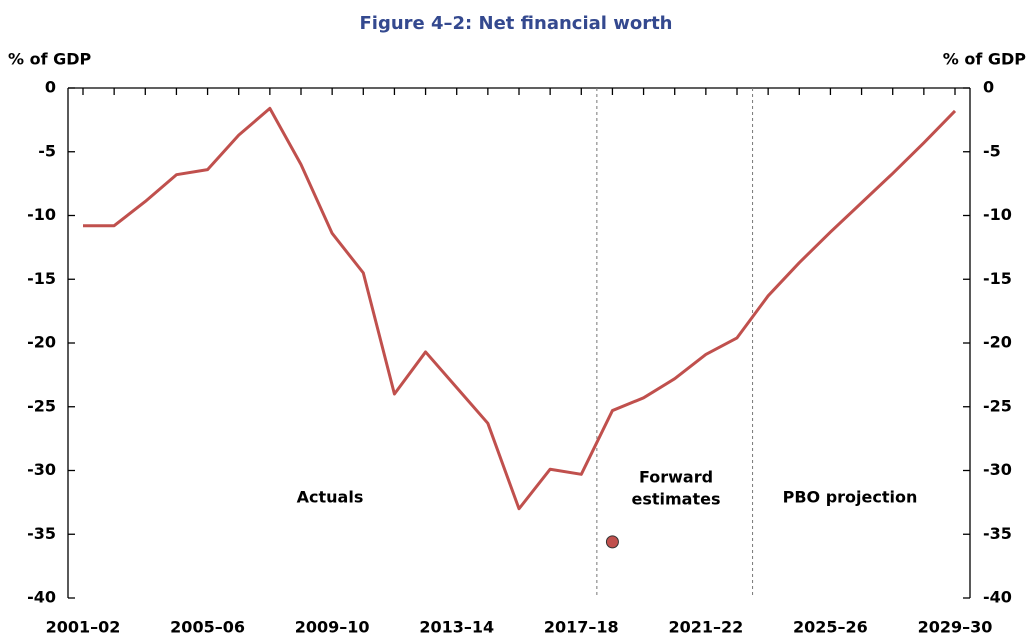  What do you see at coordinates (581, 627) in the screenshot?
I see `x-tick-label: 2017–18` at bounding box center [581, 627].